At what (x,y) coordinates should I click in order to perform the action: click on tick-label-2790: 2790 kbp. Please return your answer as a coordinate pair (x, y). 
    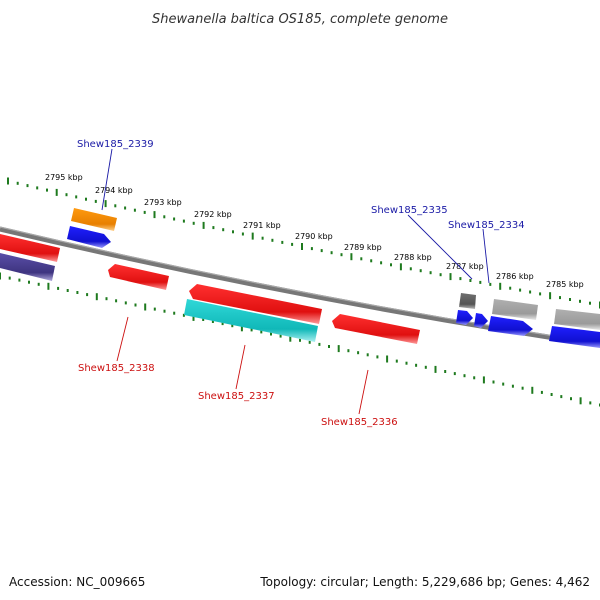
    Looking at the image, I should click on (314, 236).